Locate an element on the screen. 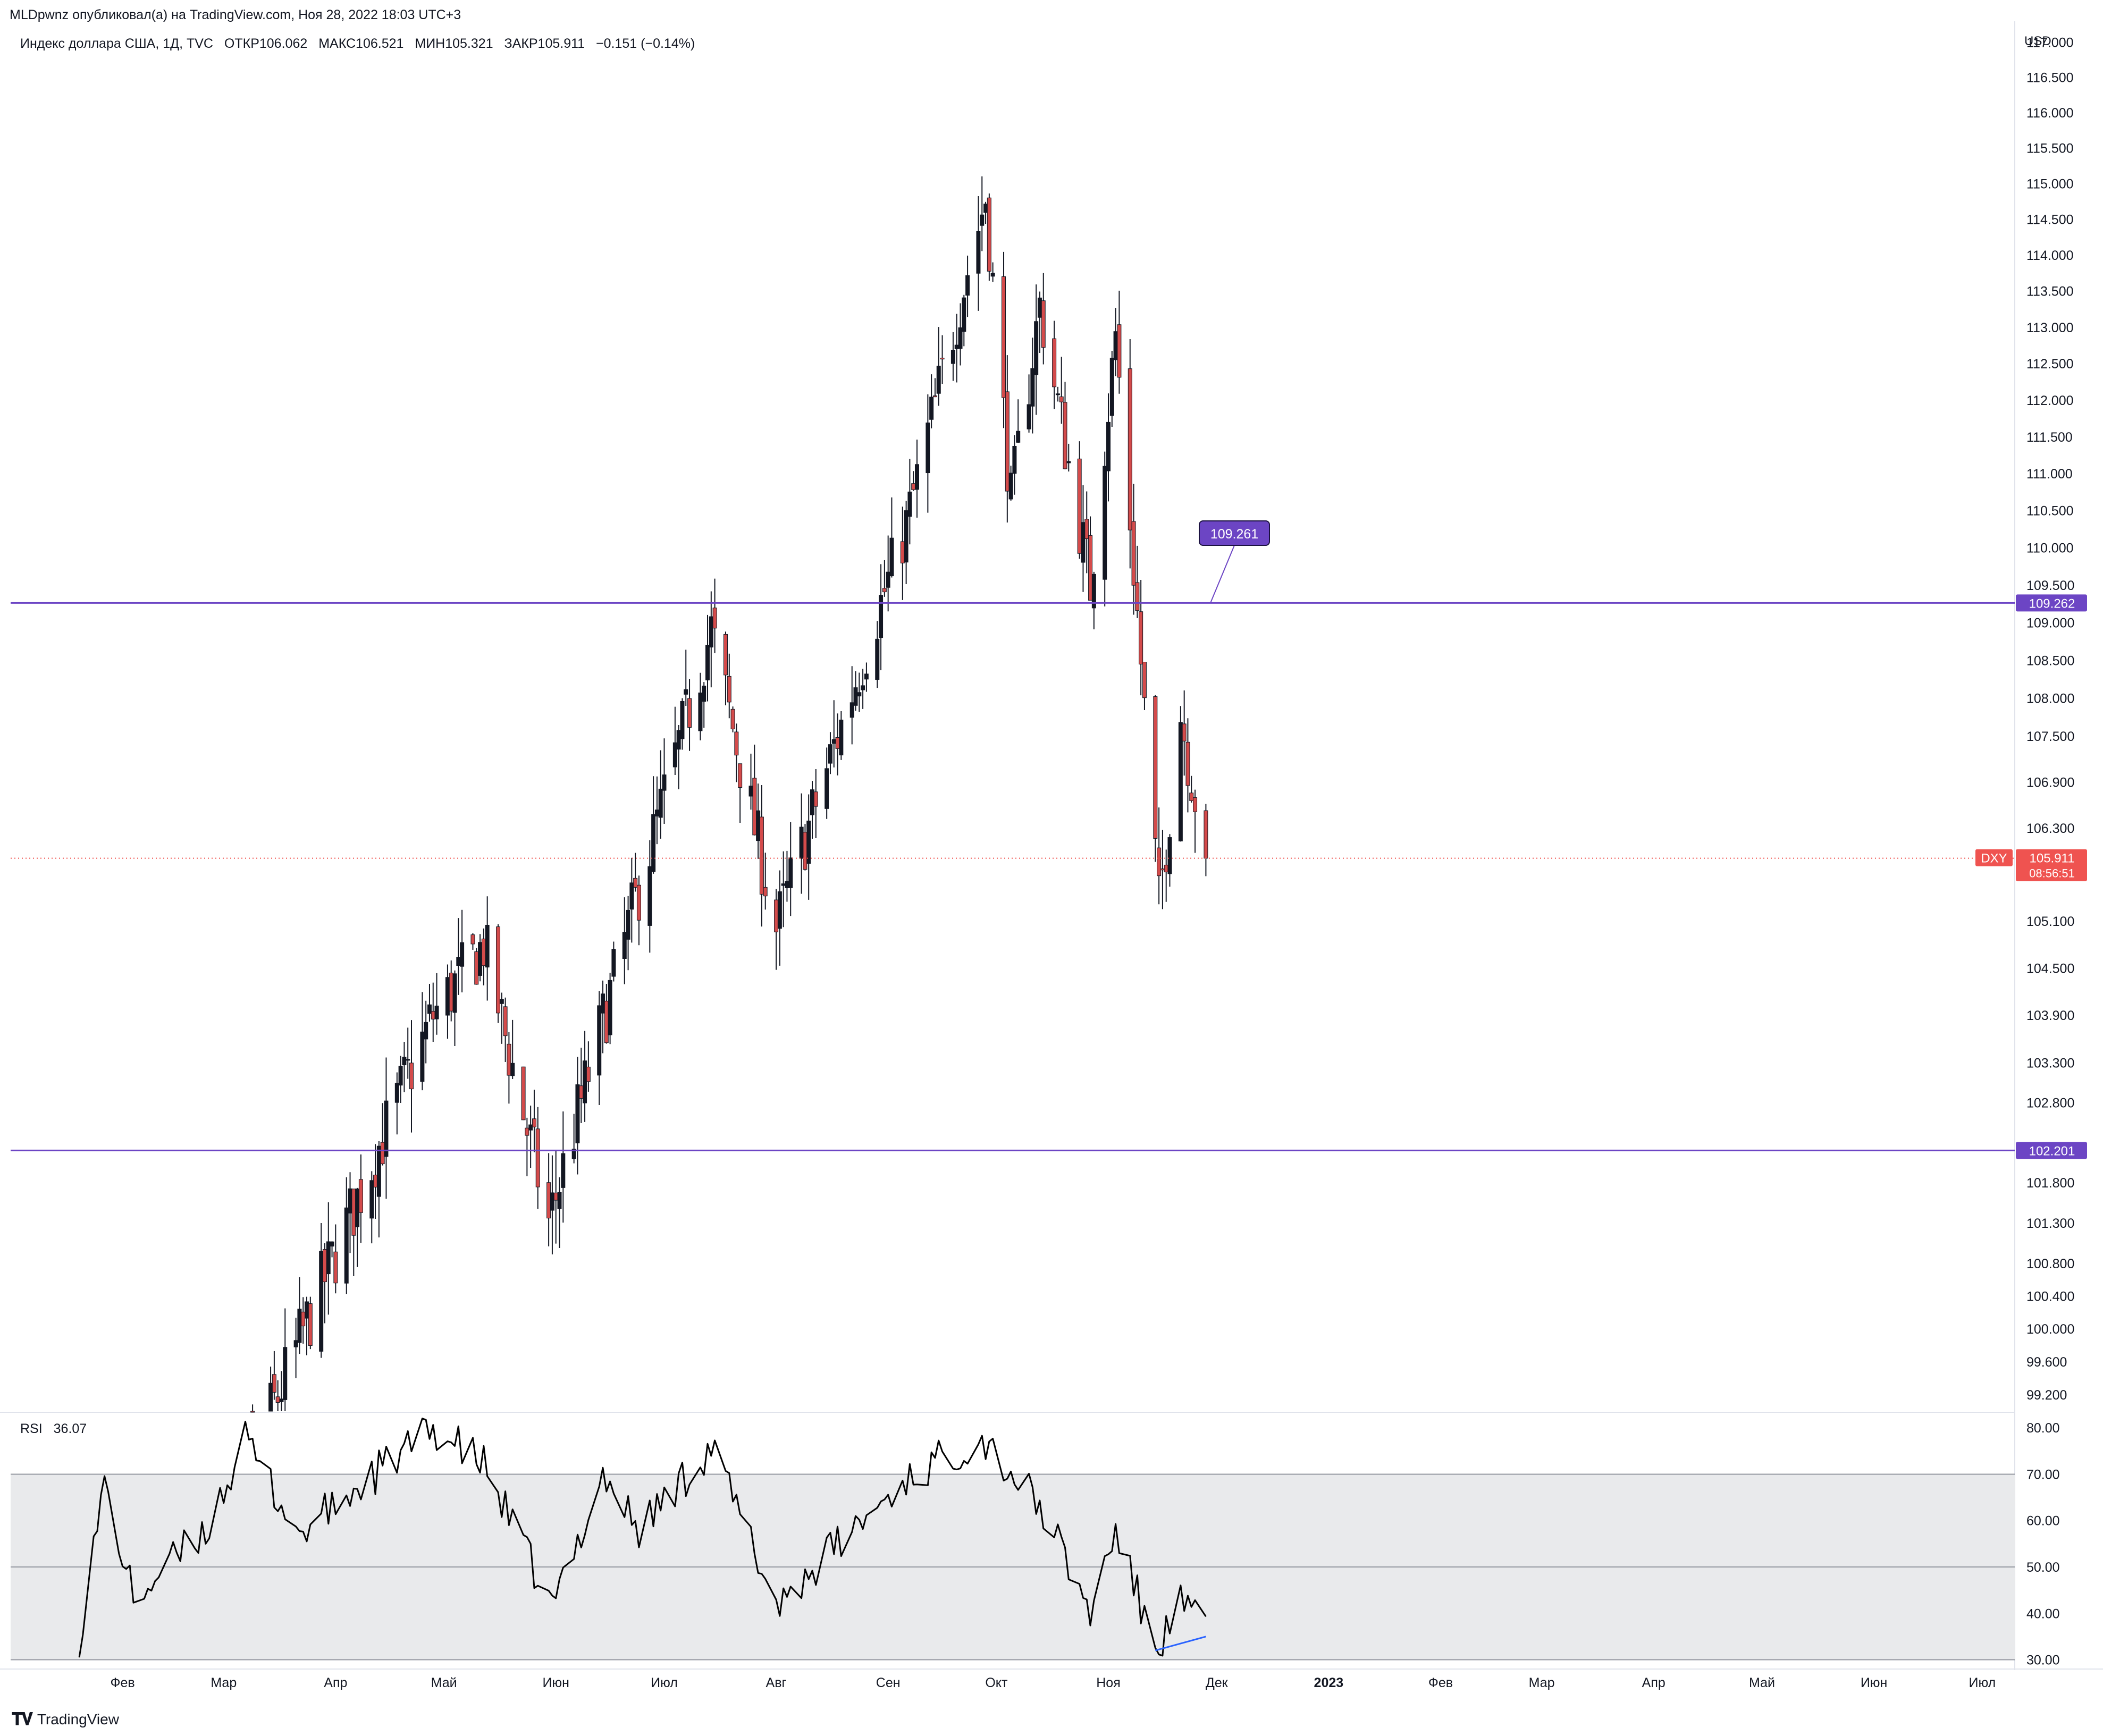 This screenshot has width=2103, height=1736. legend-close: ЗАКР105.911 is located at coordinates (544, 43).